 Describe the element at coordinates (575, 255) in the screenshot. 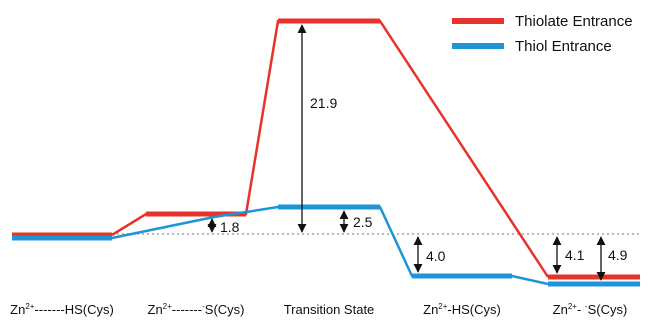

I see `value-label-product-gap: 4.1` at that location.